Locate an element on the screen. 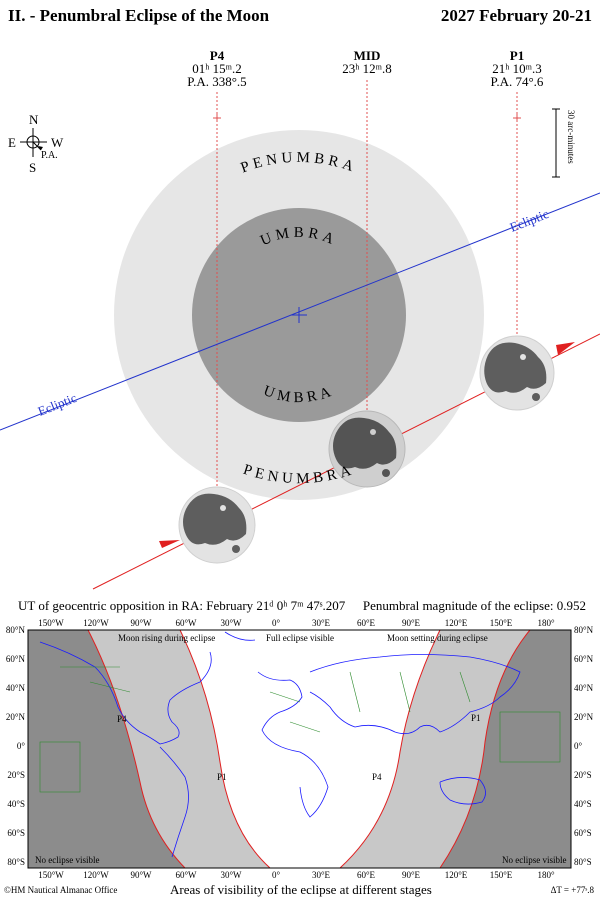 The width and height of the screenshot is (600, 899). lon-top-7: 60°E is located at coordinates (366, 623).